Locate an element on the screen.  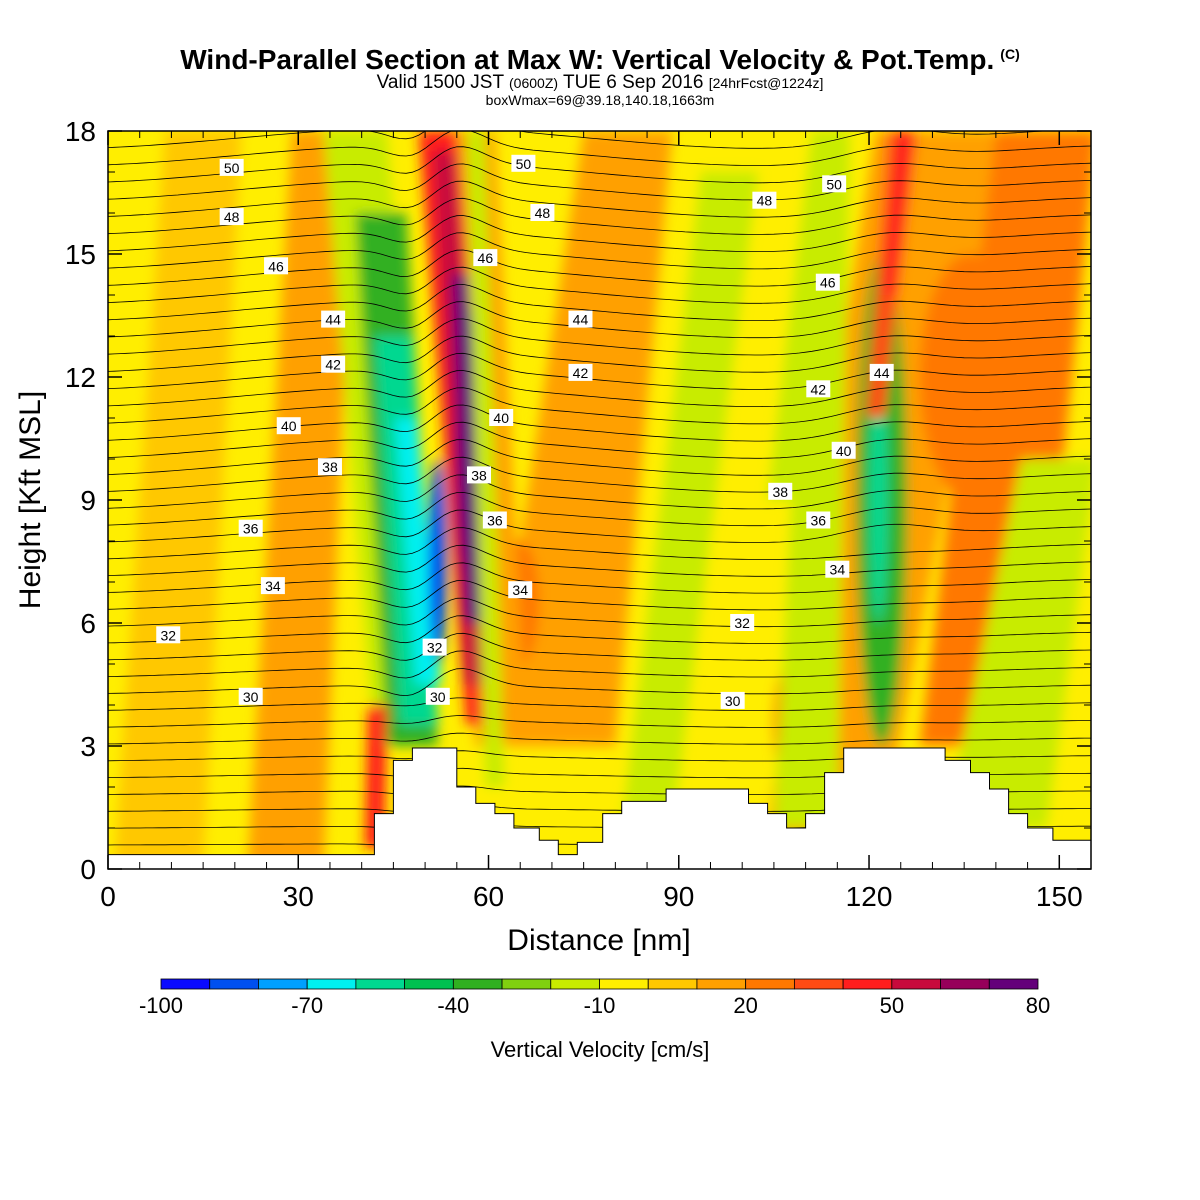
updraft-region-west is located at coordinates (178, 500).